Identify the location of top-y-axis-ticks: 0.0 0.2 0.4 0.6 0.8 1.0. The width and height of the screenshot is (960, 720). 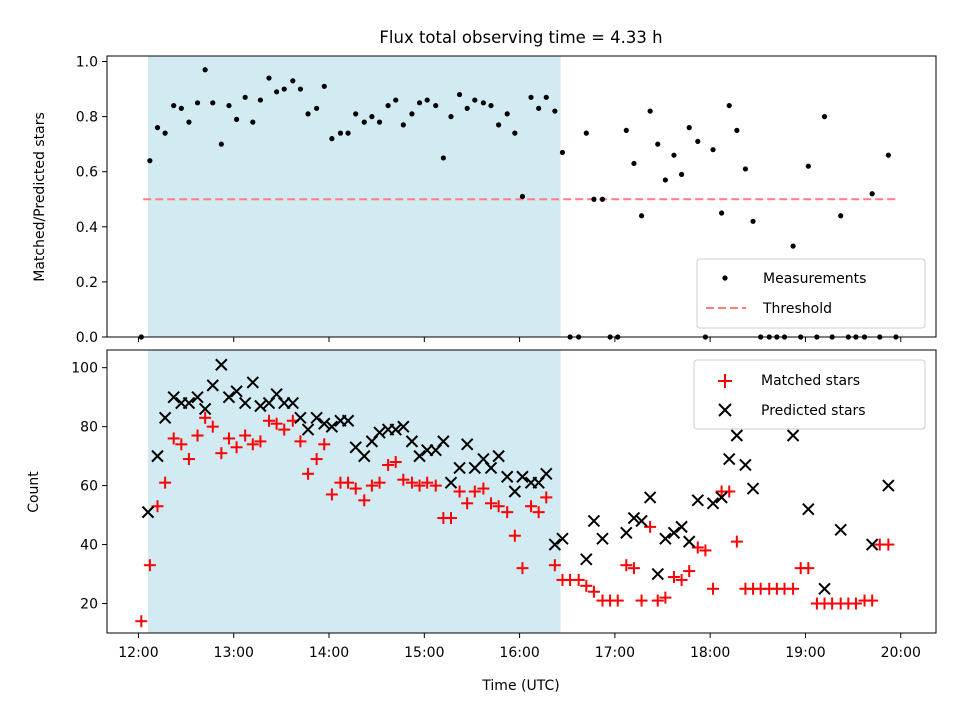
(91, 200).